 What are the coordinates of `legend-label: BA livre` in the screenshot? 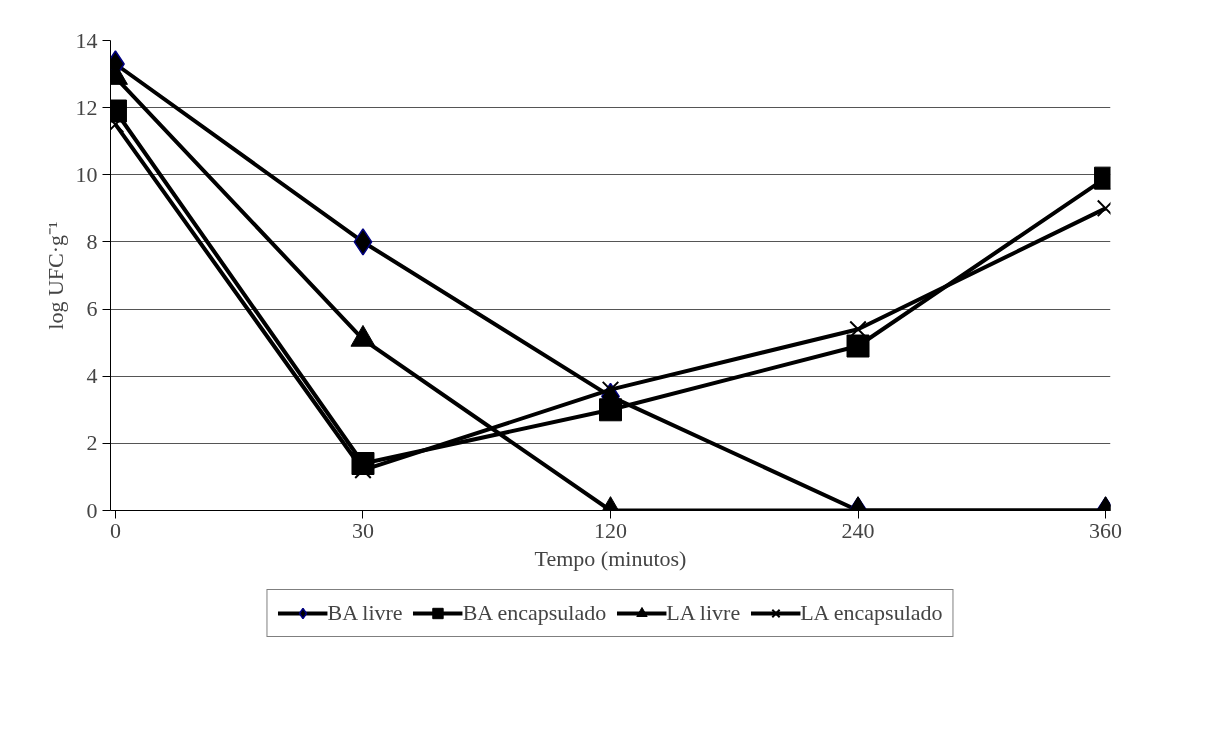 It's located at (365, 613).